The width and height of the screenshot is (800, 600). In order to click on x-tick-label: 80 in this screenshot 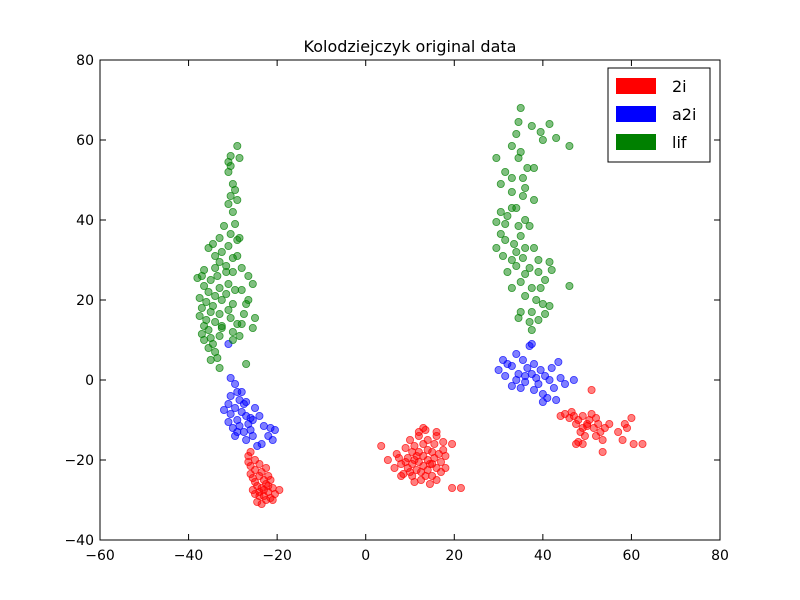, I will do `click(720, 556)`.